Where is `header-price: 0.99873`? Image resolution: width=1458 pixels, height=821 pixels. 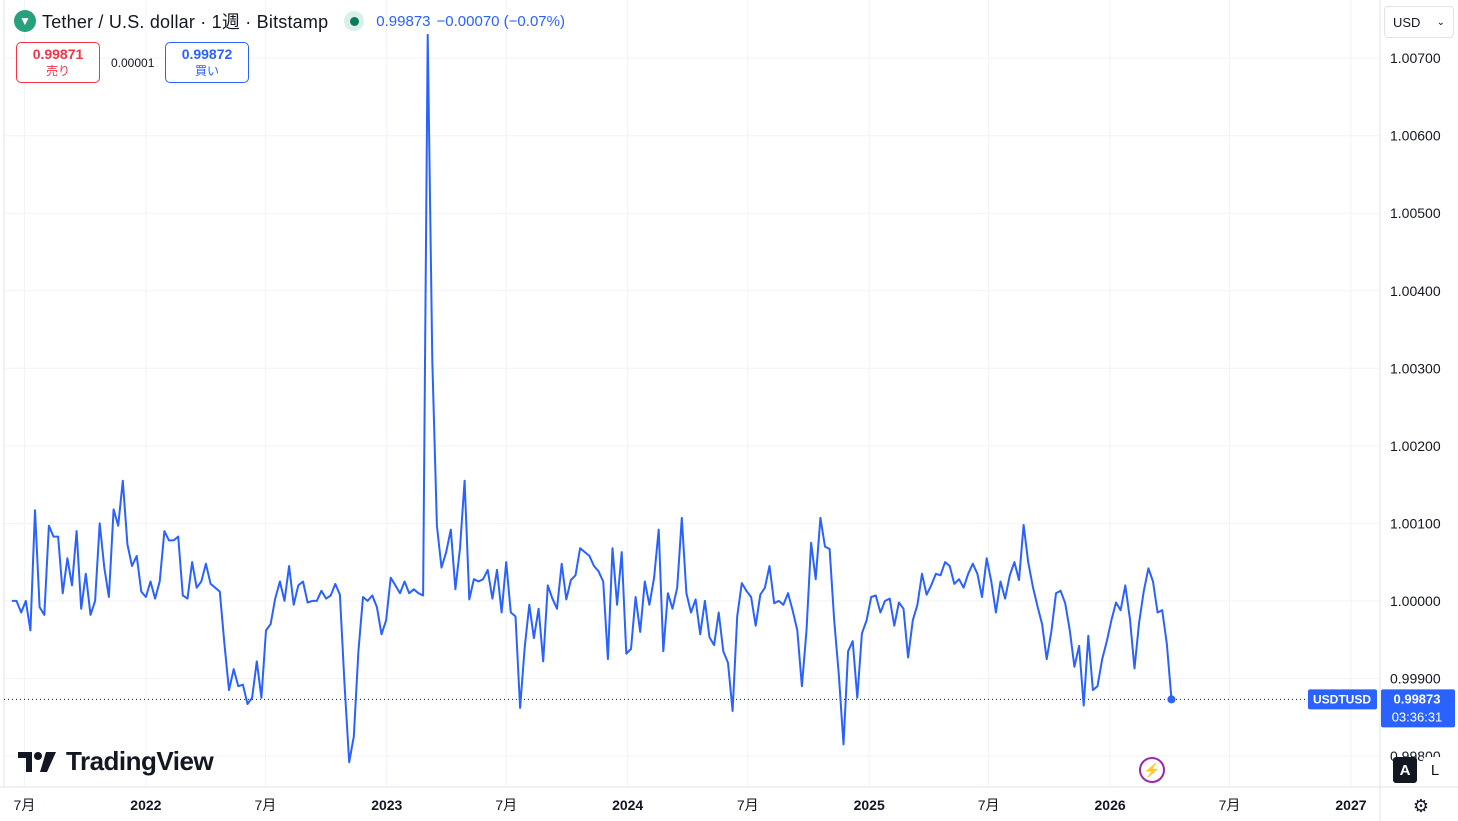 header-price: 0.99873 is located at coordinates (403, 21).